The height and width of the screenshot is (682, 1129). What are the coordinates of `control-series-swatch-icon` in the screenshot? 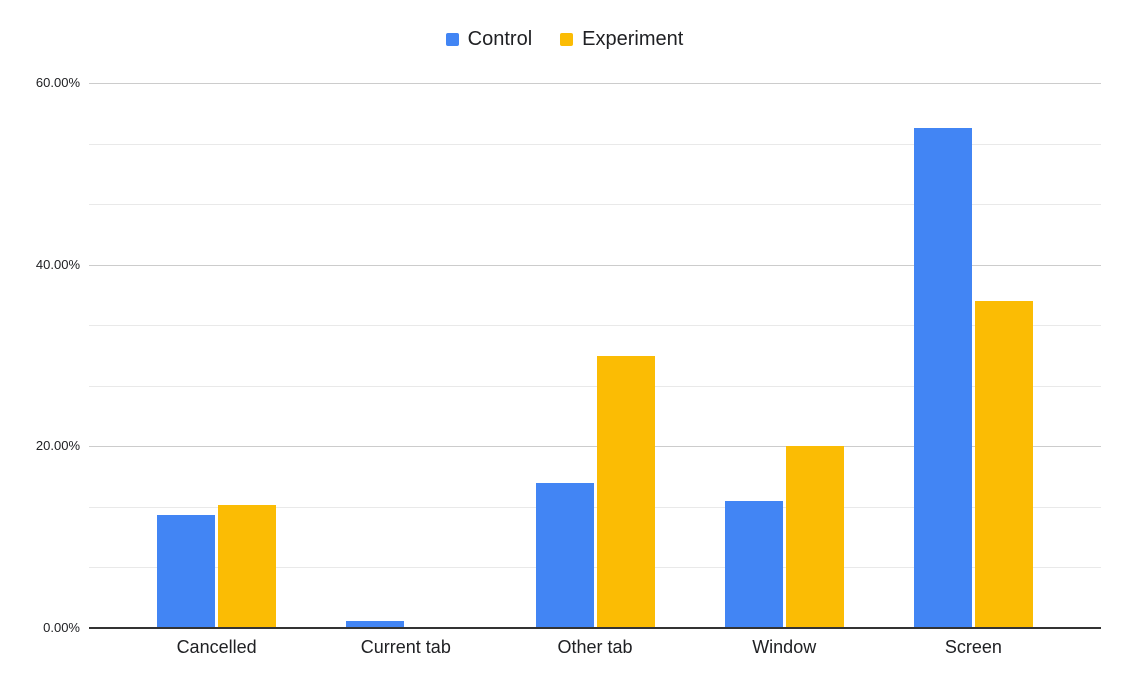 It's located at (452, 39).